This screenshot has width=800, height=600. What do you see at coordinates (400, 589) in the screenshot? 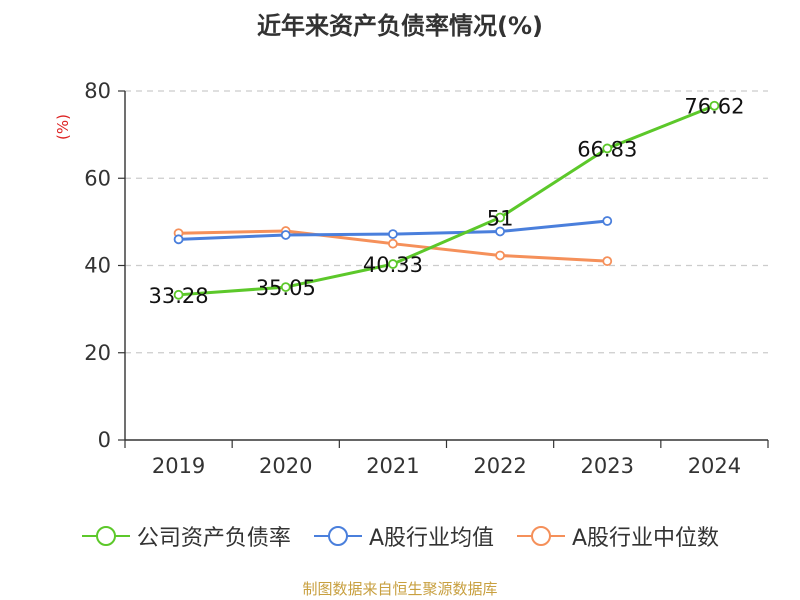
I see `source-note: 制图数据来自恒生聚源数据库` at bounding box center [400, 589].